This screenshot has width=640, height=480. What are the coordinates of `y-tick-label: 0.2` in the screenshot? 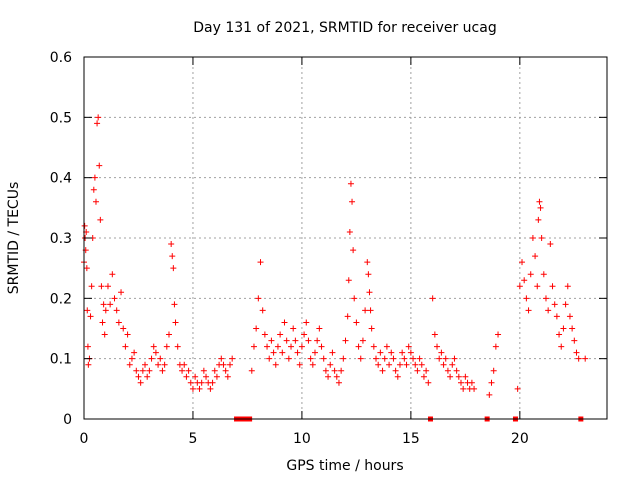 It's located at (61, 299).